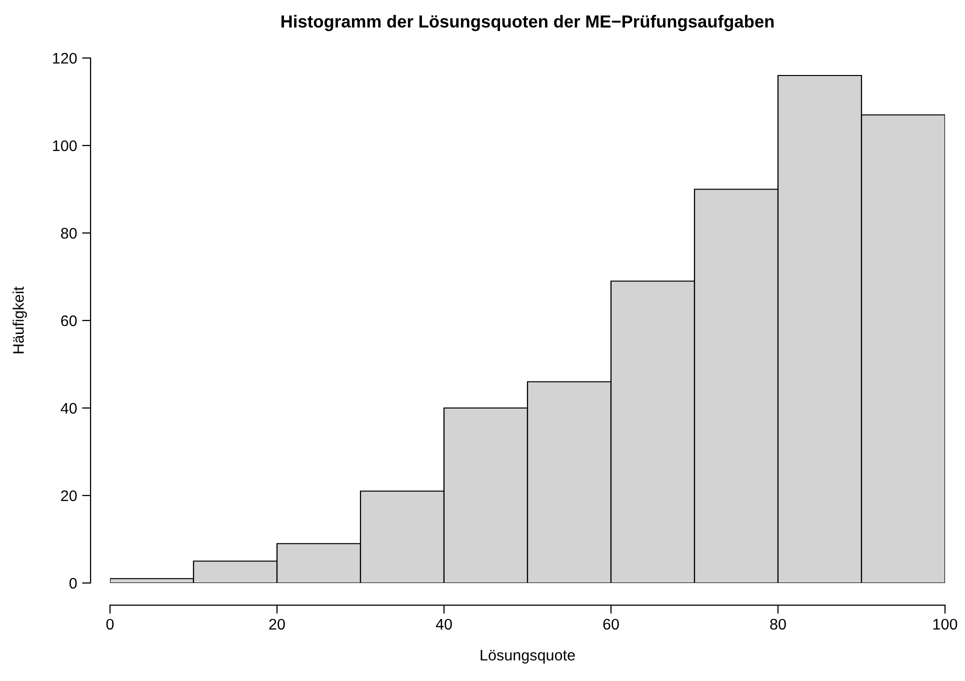 The image size is (965, 681). Describe the element at coordinates (611, 624) in the screenshot. I see `x-tick-label: 60` at that location.